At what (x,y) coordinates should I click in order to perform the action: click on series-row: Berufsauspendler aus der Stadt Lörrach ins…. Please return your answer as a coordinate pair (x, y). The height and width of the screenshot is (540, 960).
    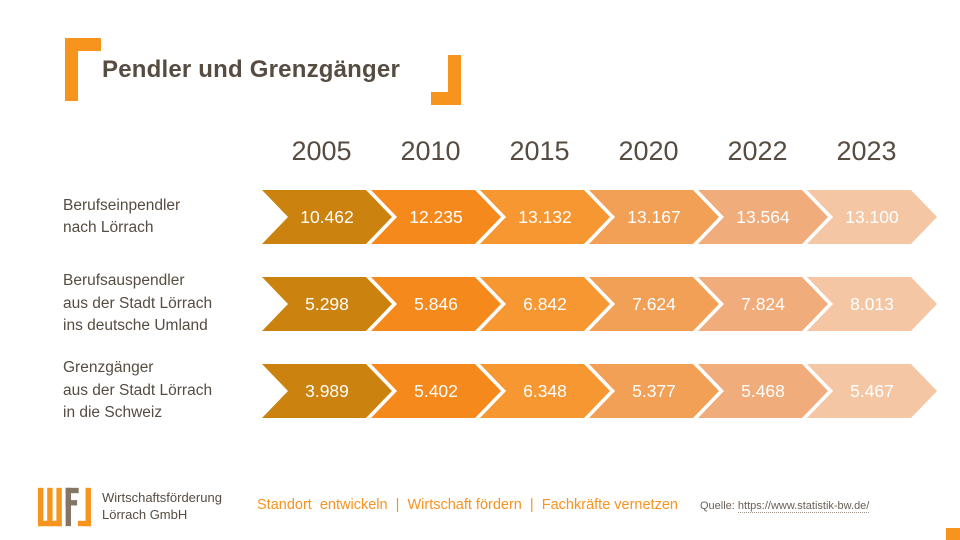
    Looking at the image, I should click on (480, 303).